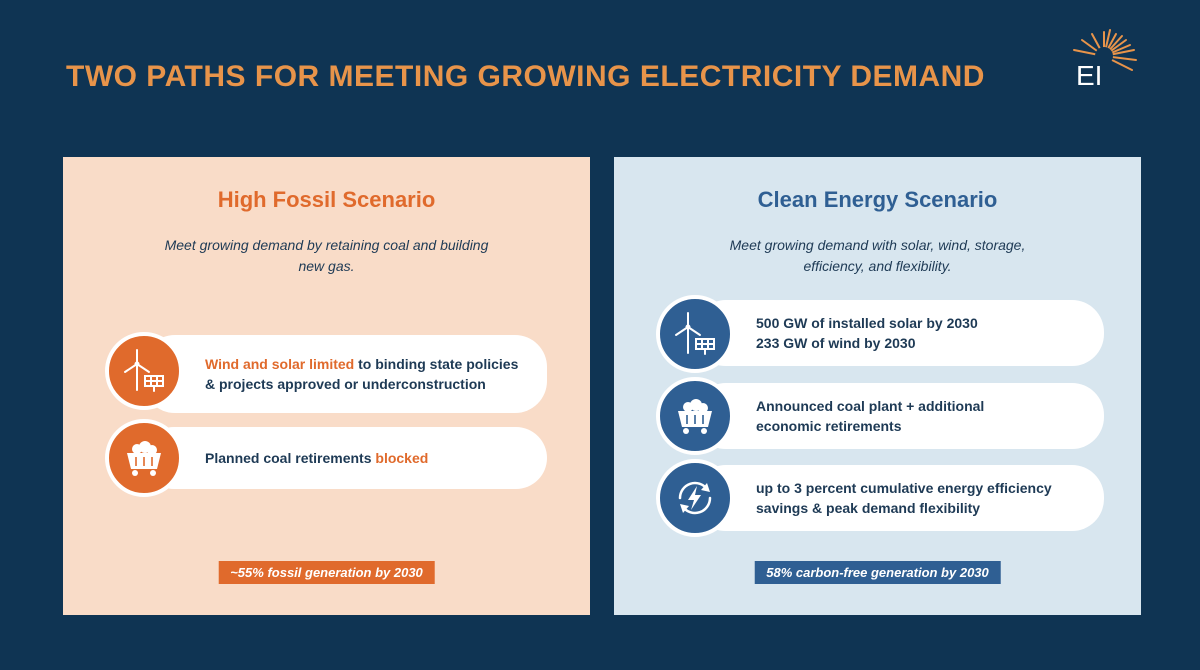  What do you see at coordinates (877, 572) in the screenshot?
I see `clean-footer-badge: 58% carbon-free generation by 2030` at bounding box center [877, 572].